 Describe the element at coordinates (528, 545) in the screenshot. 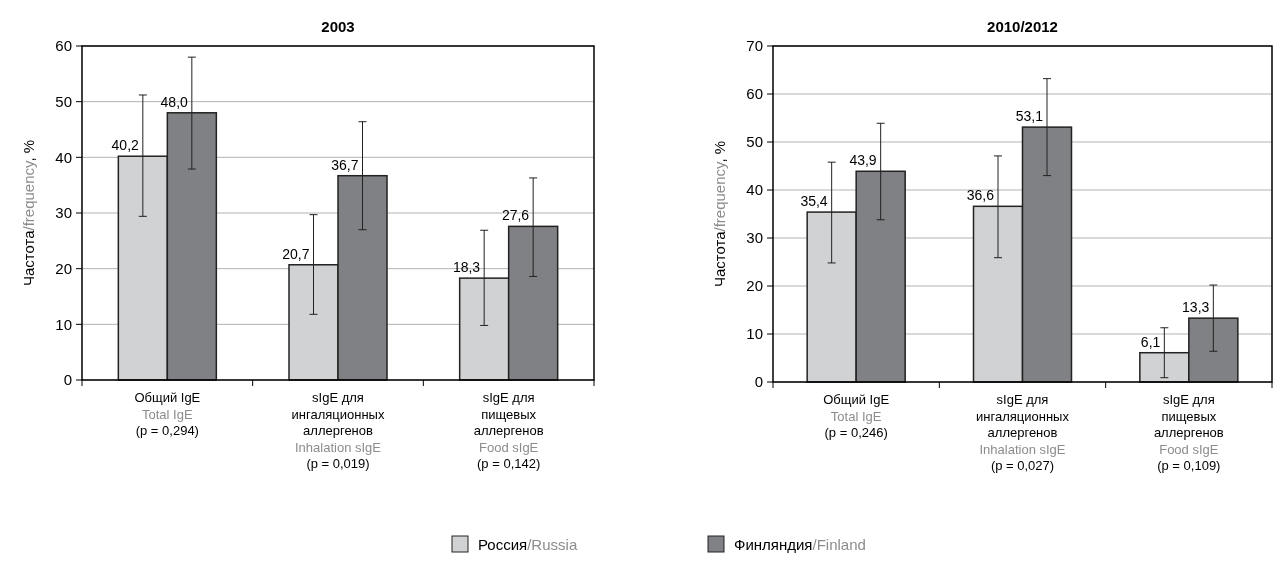

I see `legend-label: Россия/Russia` at that location.